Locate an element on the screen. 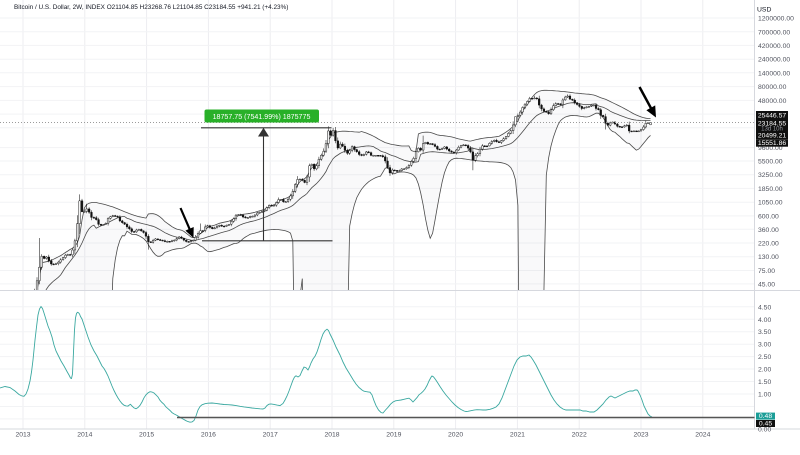 The width and height of the screenshot is (800, 455). svg-text: 2014 is located at coordinates (84, 435).